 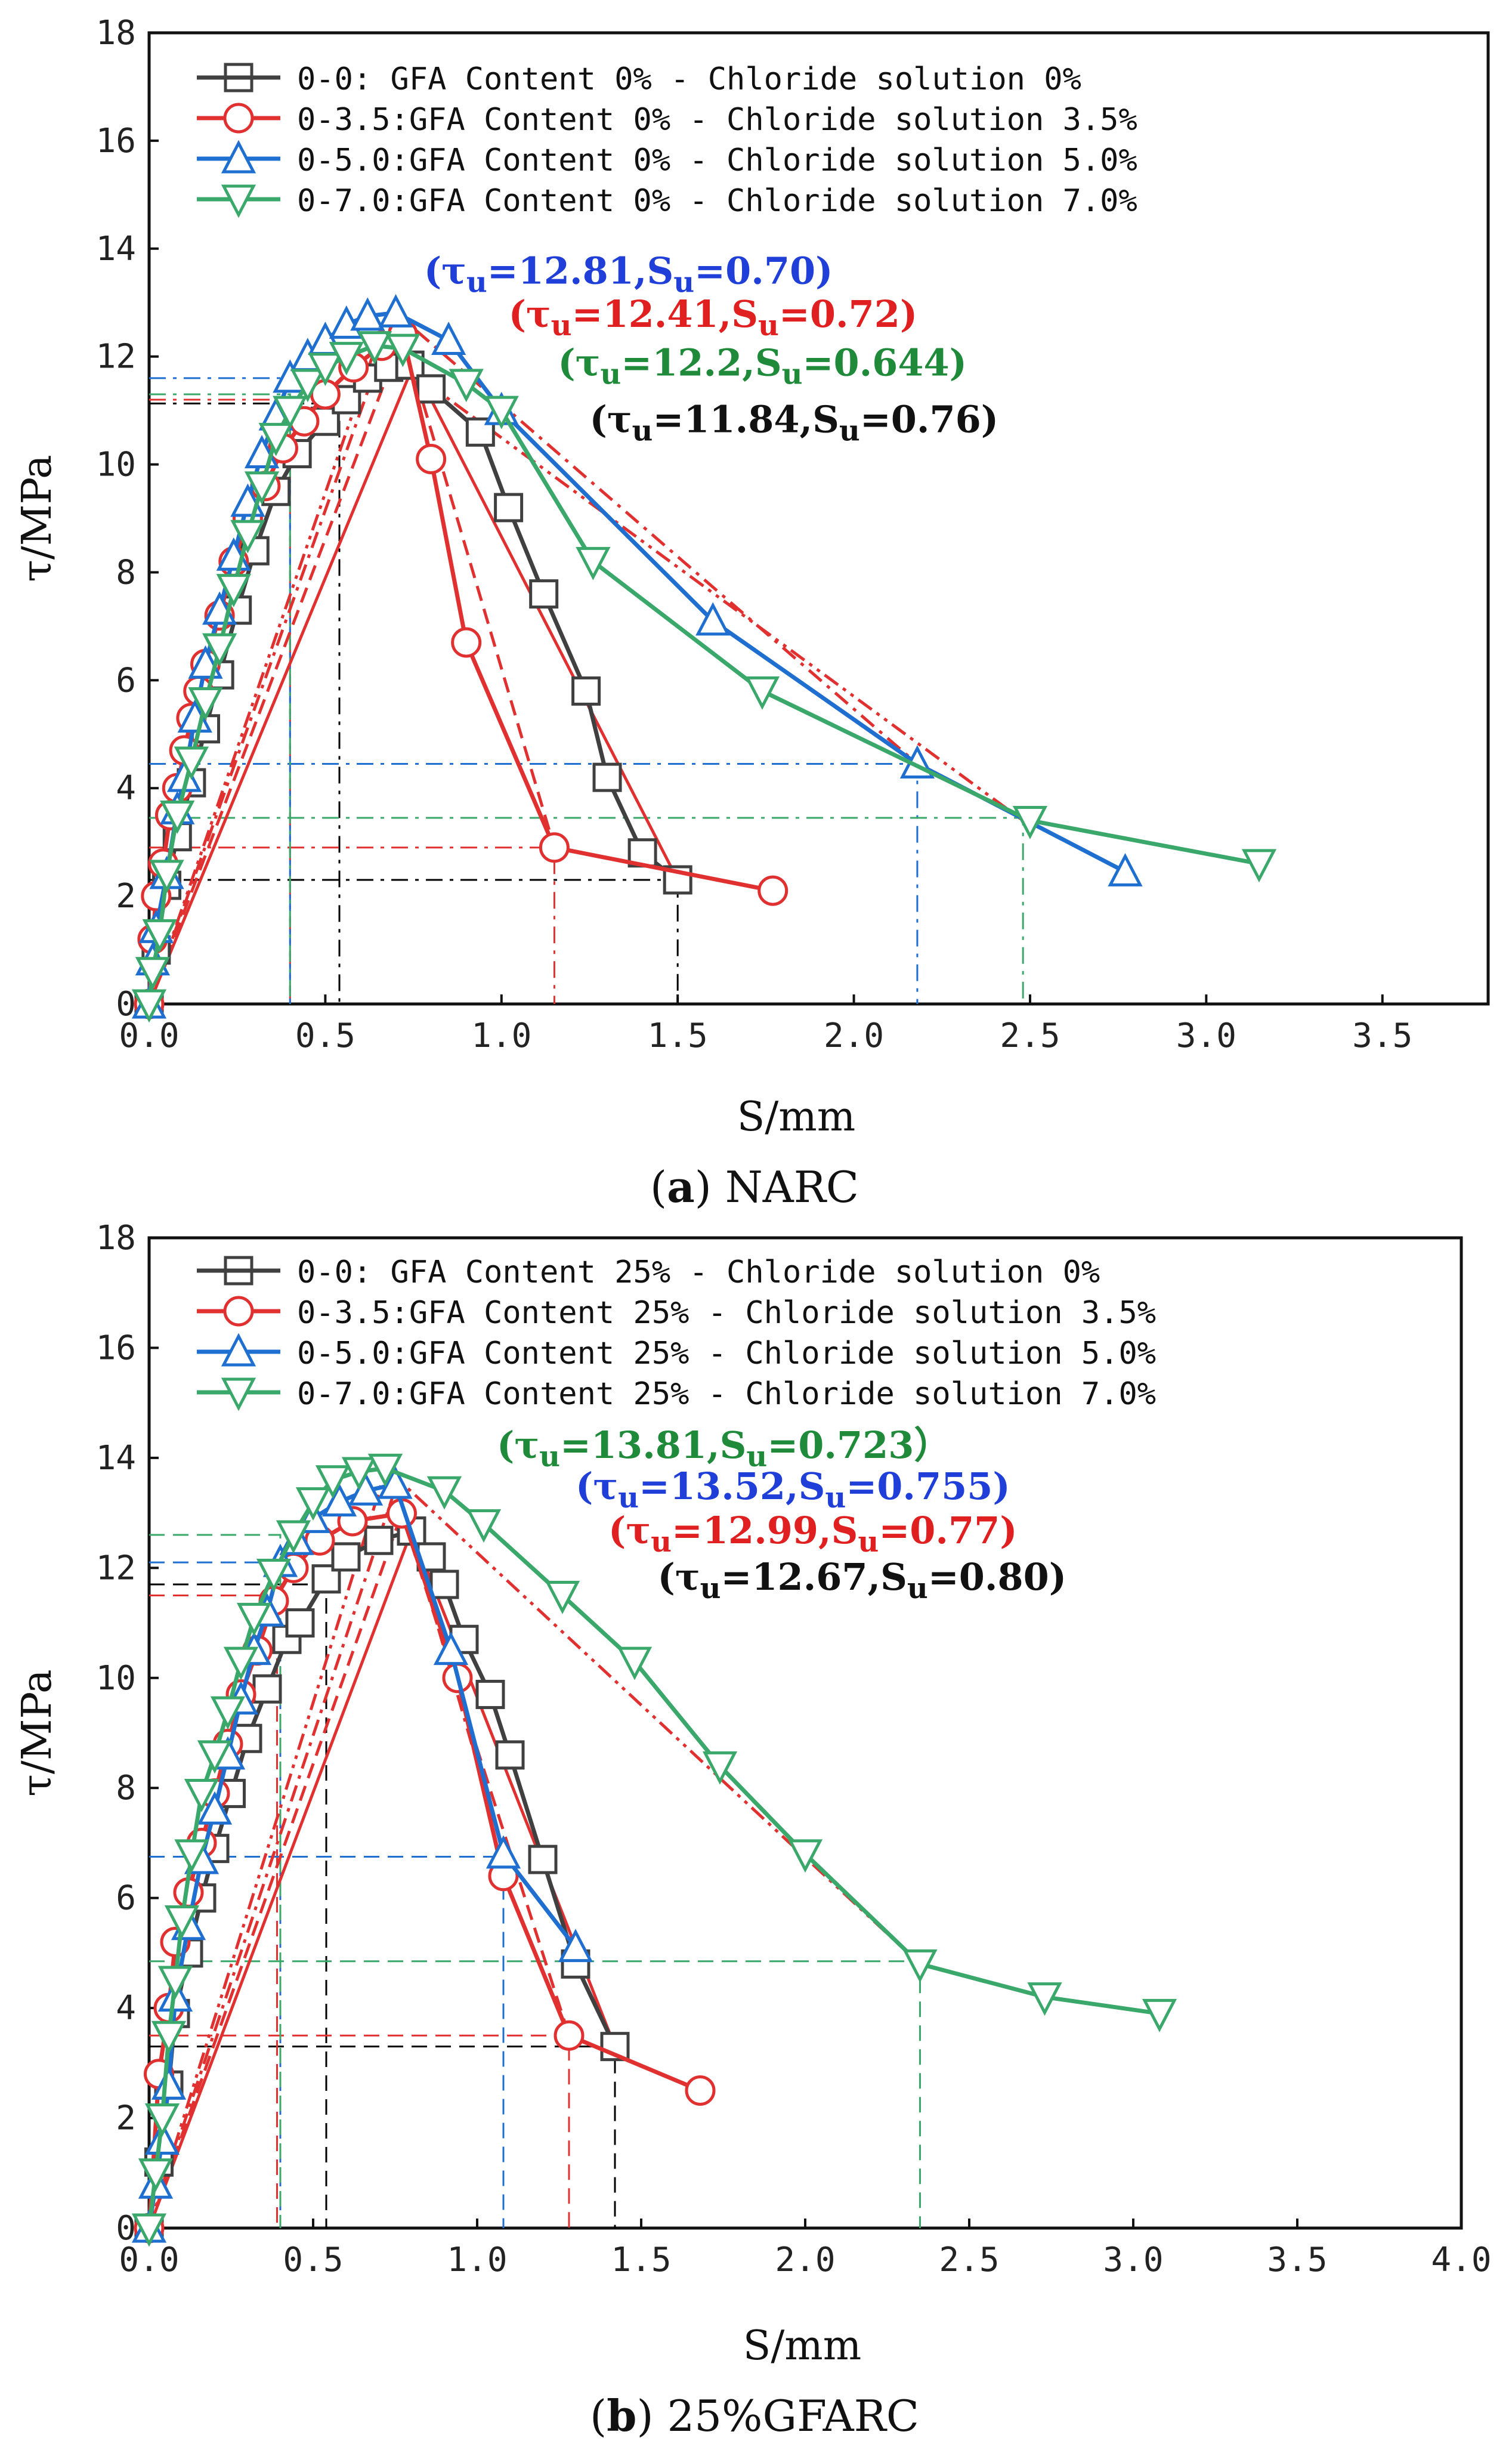 I want to click on annotation-part: =12.41,S, so click(x=665, y=314).